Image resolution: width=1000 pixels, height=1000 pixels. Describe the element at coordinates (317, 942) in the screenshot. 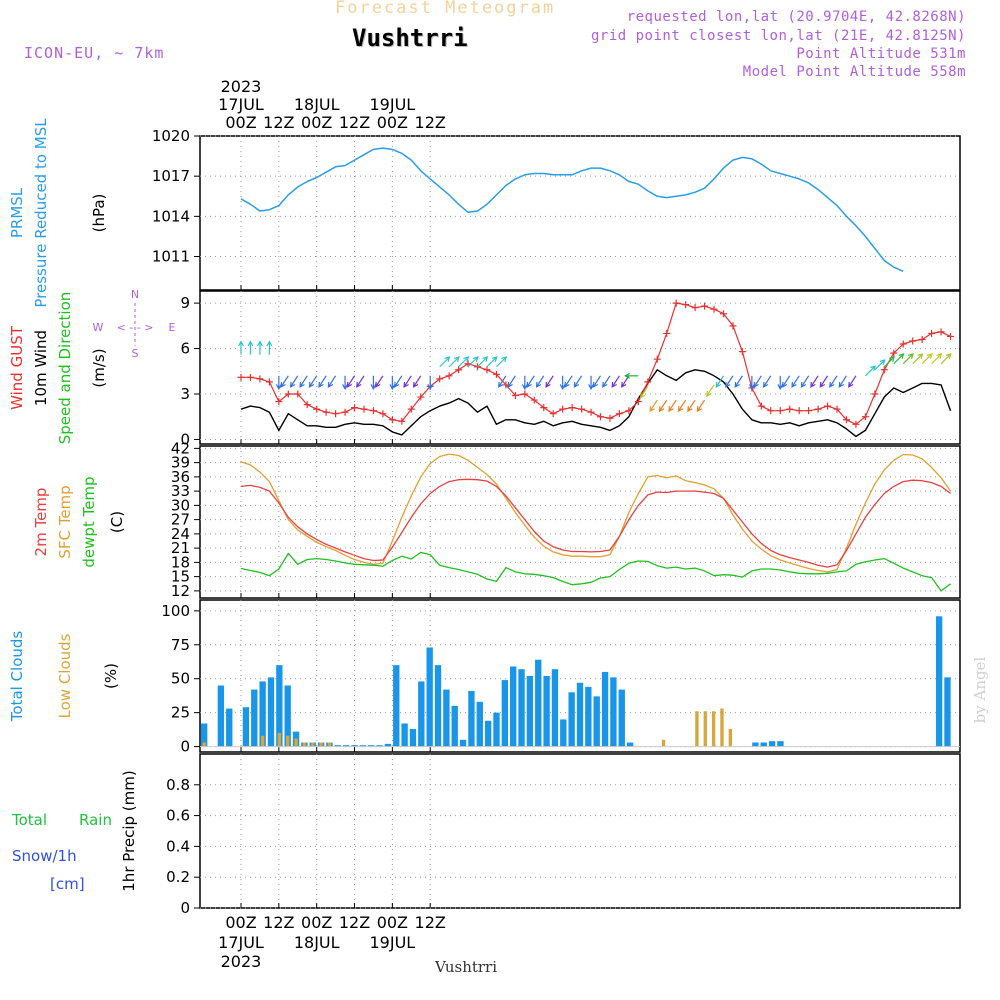

I see `bottom-date-label: 18JUL` at that location.